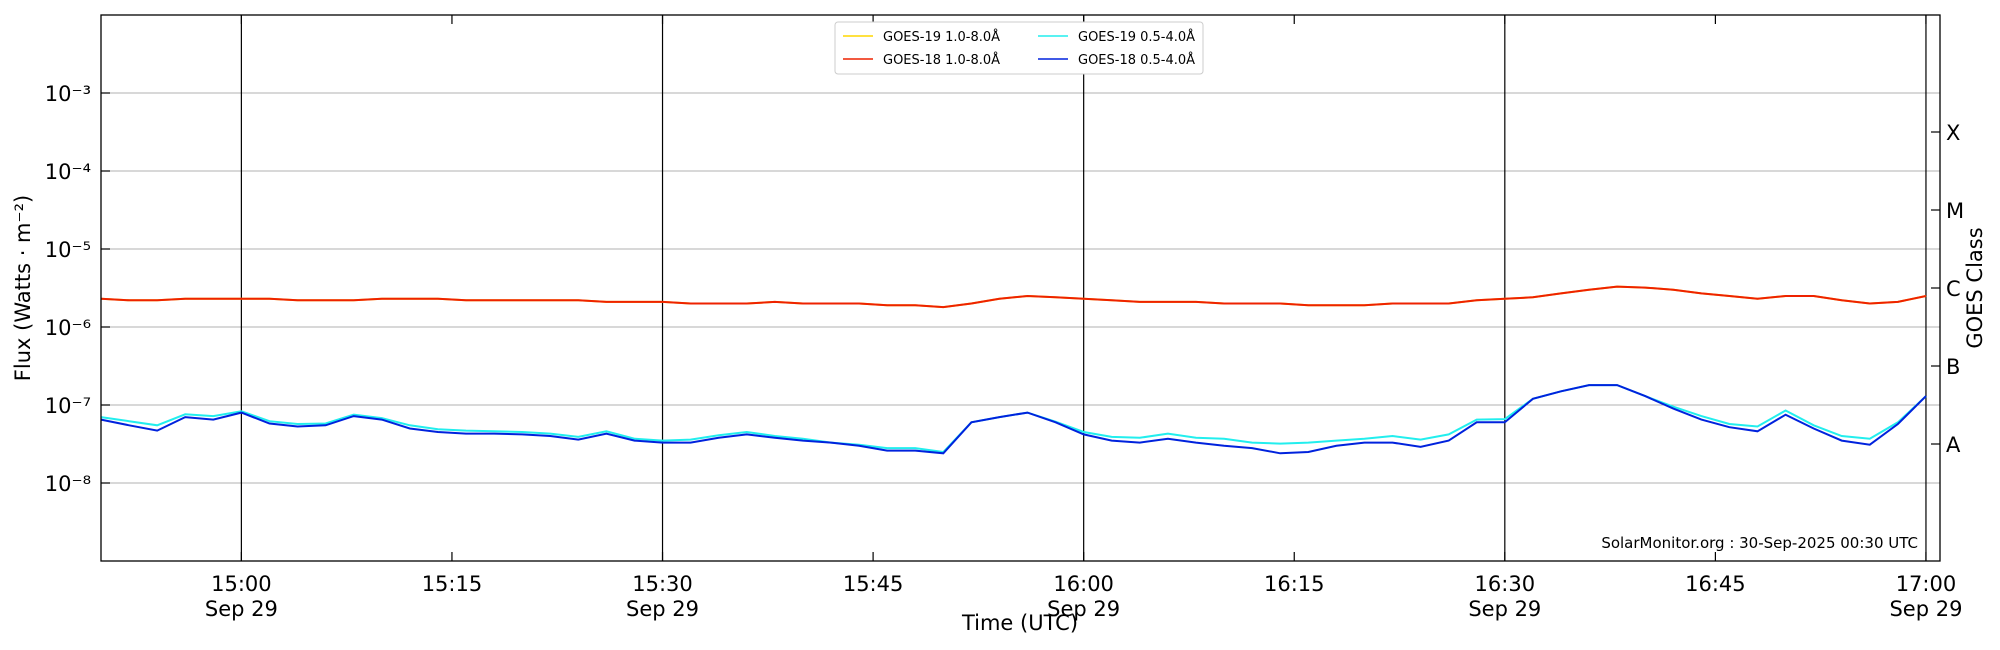 This screenshot has width=2000, height=650. What do you see at coordinates (1955, 211) in the screenshot?
I see `y2-tick-label: M` at bounding box center [1955, 211].